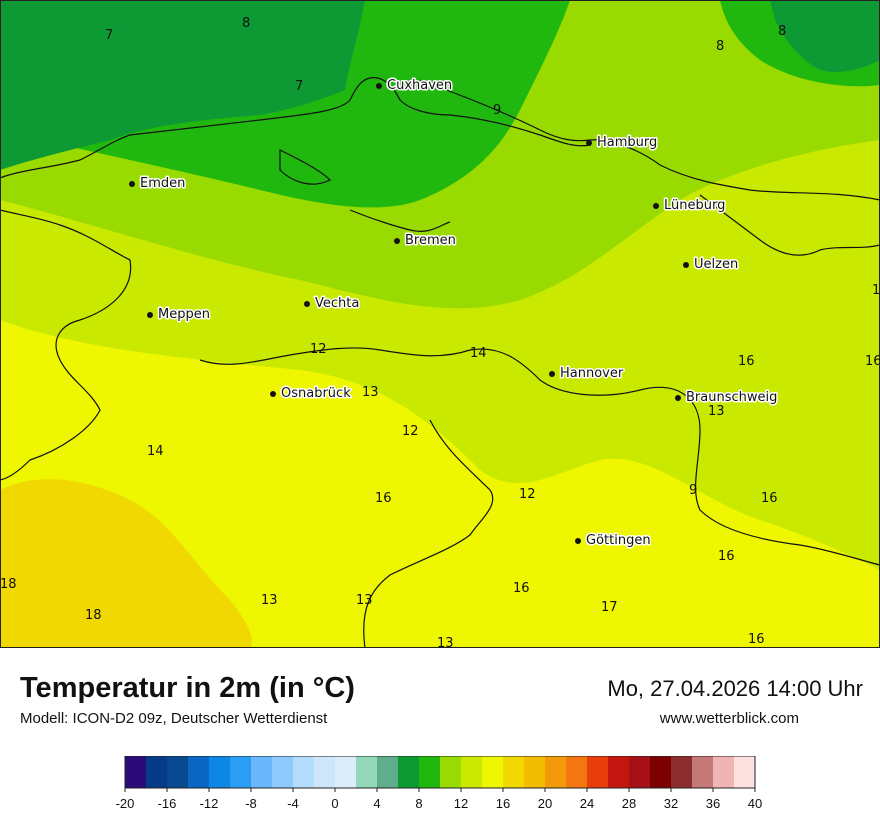  I want to click on city-hamburg: Hamburg, so click(622, 143).